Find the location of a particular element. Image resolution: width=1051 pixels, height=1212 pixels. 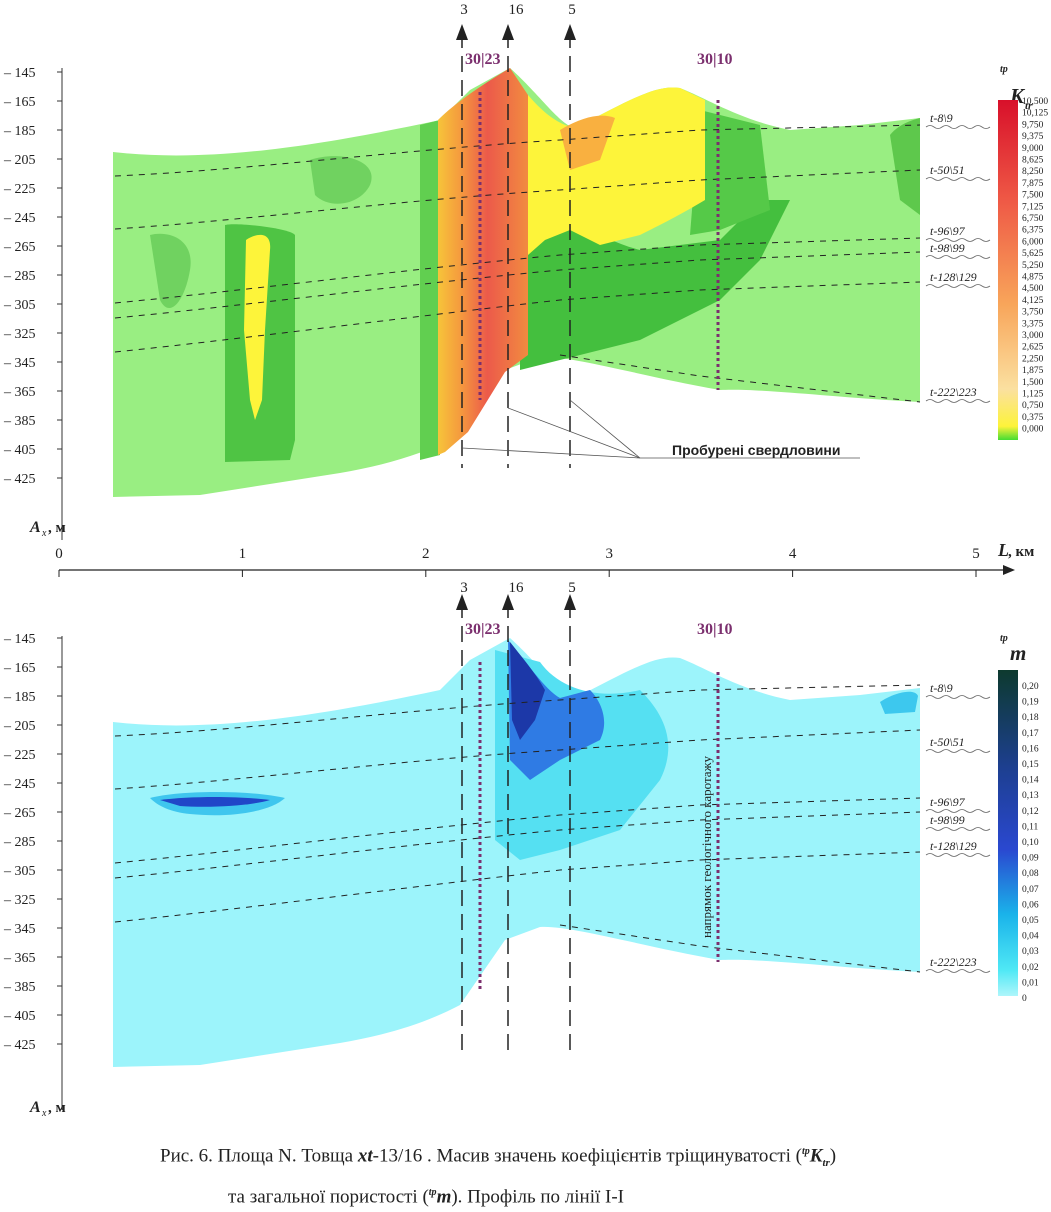

legend-value: 1,125 is located at coordinates (1033, 395).